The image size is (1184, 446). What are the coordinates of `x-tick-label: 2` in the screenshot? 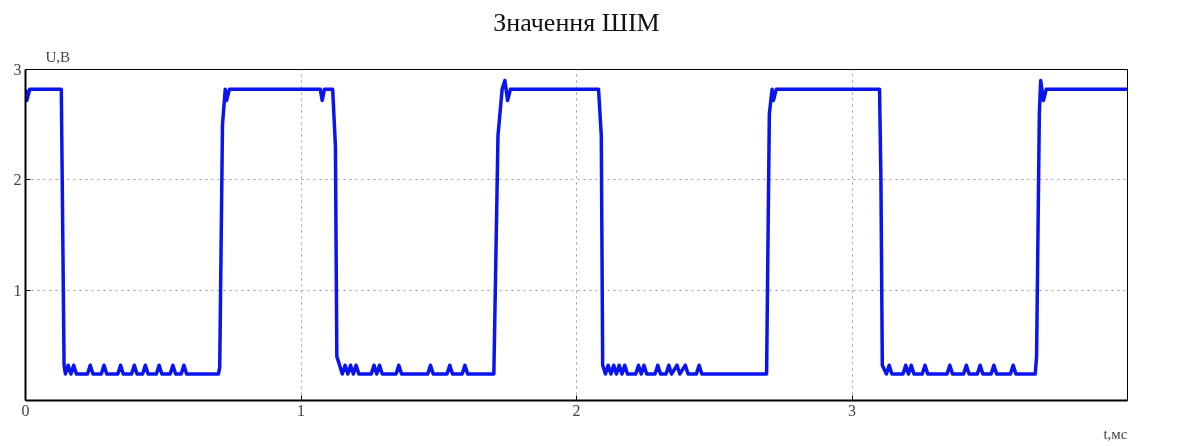 It's located at (576, 410).